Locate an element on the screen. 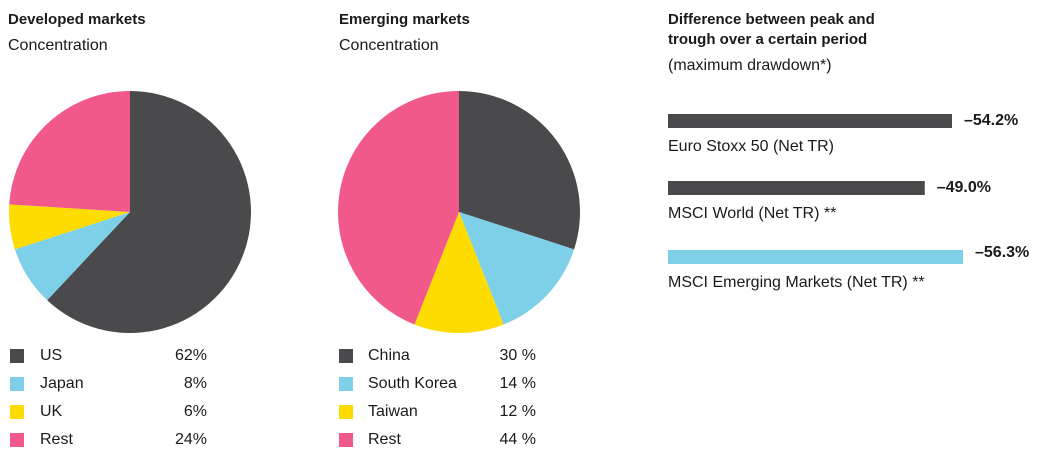  chart-subtitle: (maximum drawdown*) is located at coordinates (750, 65).